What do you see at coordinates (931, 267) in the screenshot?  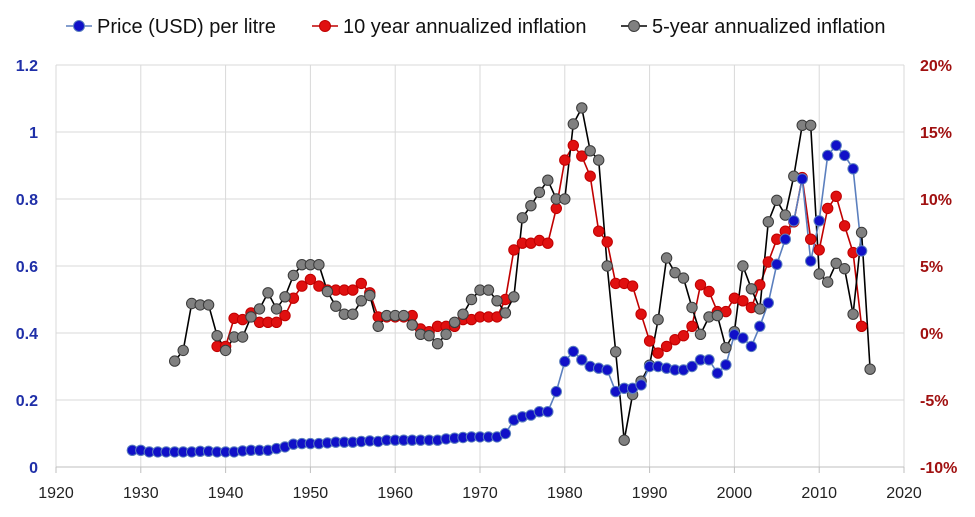 I see `y-right-tick-label: 5%` at bounding box center [931, 267].